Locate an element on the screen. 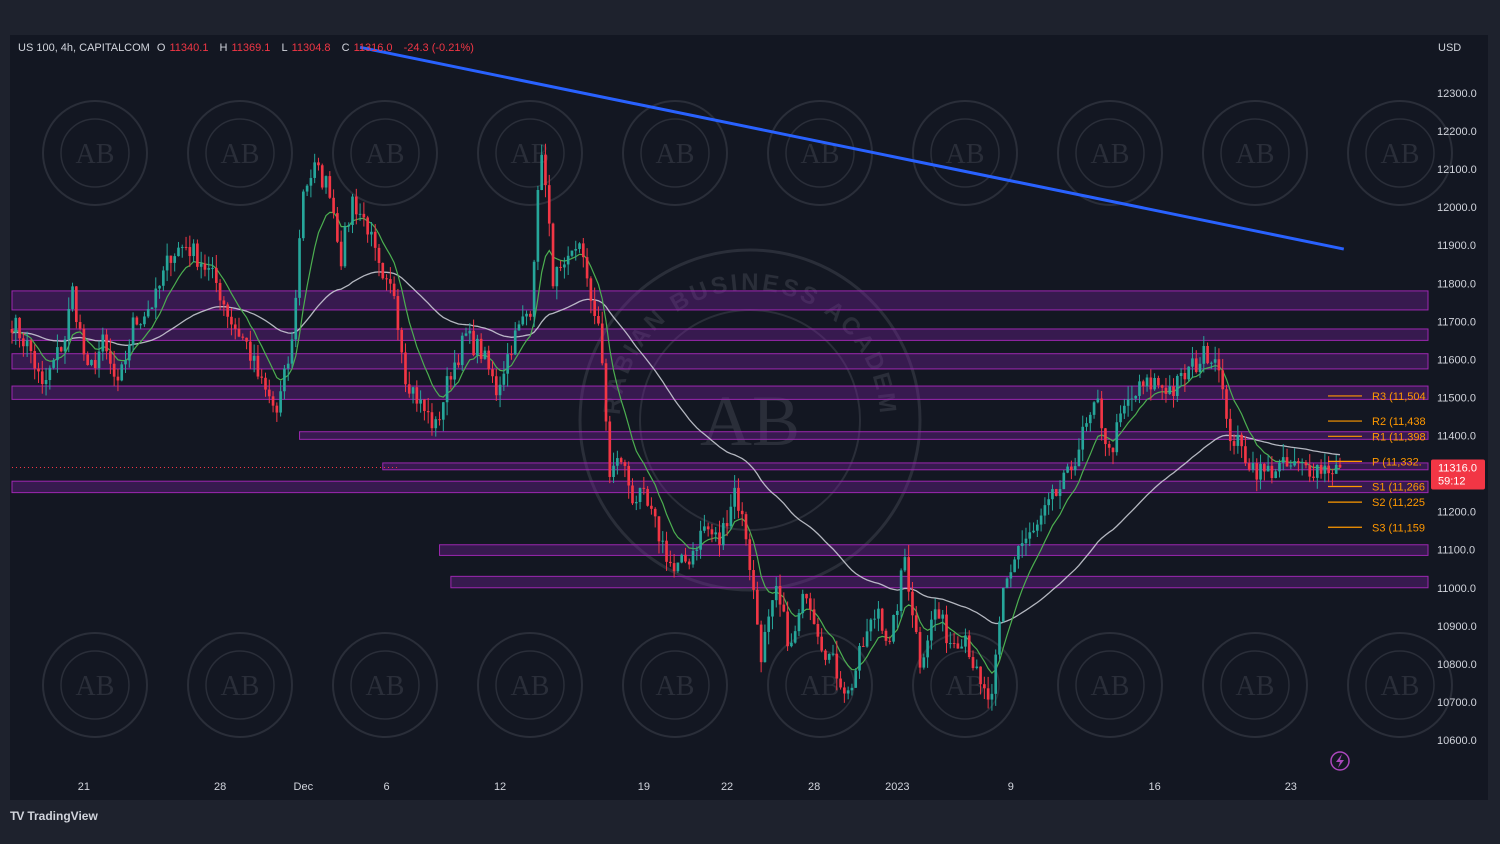 The width and height of the screenshot is (1500, 844). open-value: 11340.1 is located at coordinates (189, 48).